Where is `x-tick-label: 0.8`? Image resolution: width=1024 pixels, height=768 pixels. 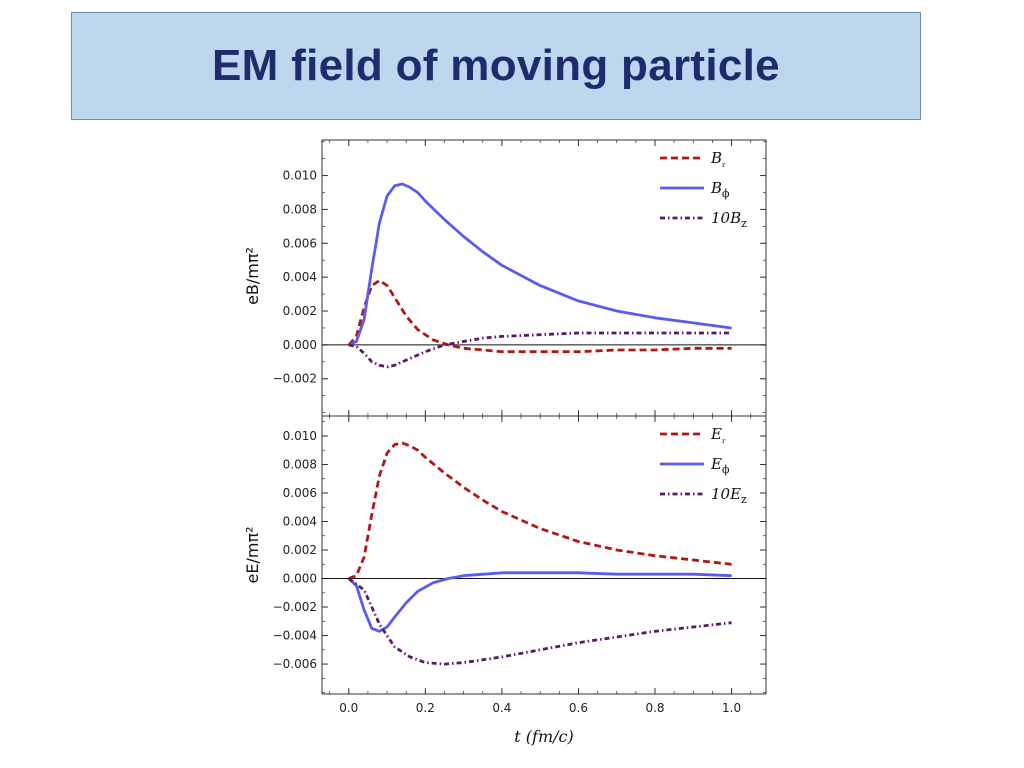
x-tick-label: 0.8 is located at coordinates (654, 708).